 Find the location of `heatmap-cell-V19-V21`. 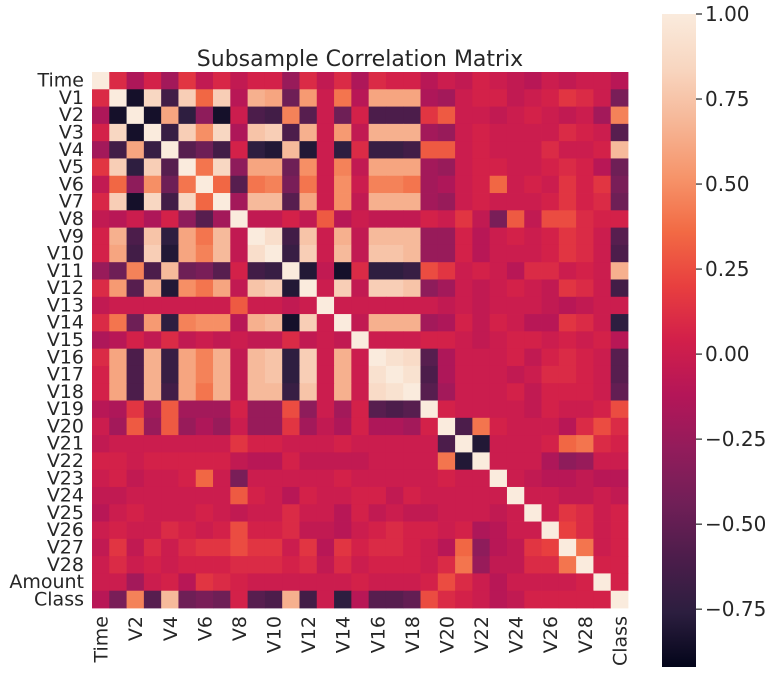

heatmap-cell-V19-V21 is located at coordinates (464, 409).